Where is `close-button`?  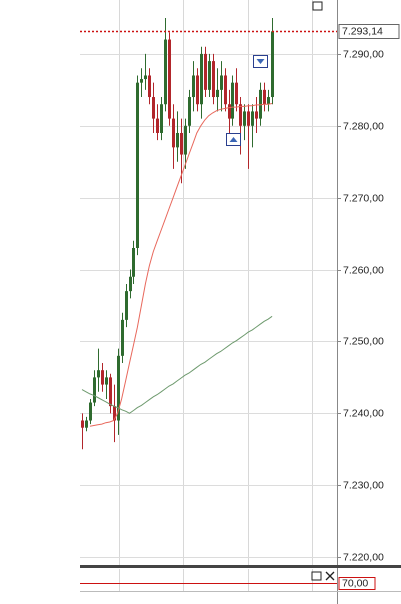 close-button is located at coordinates (330, 576).